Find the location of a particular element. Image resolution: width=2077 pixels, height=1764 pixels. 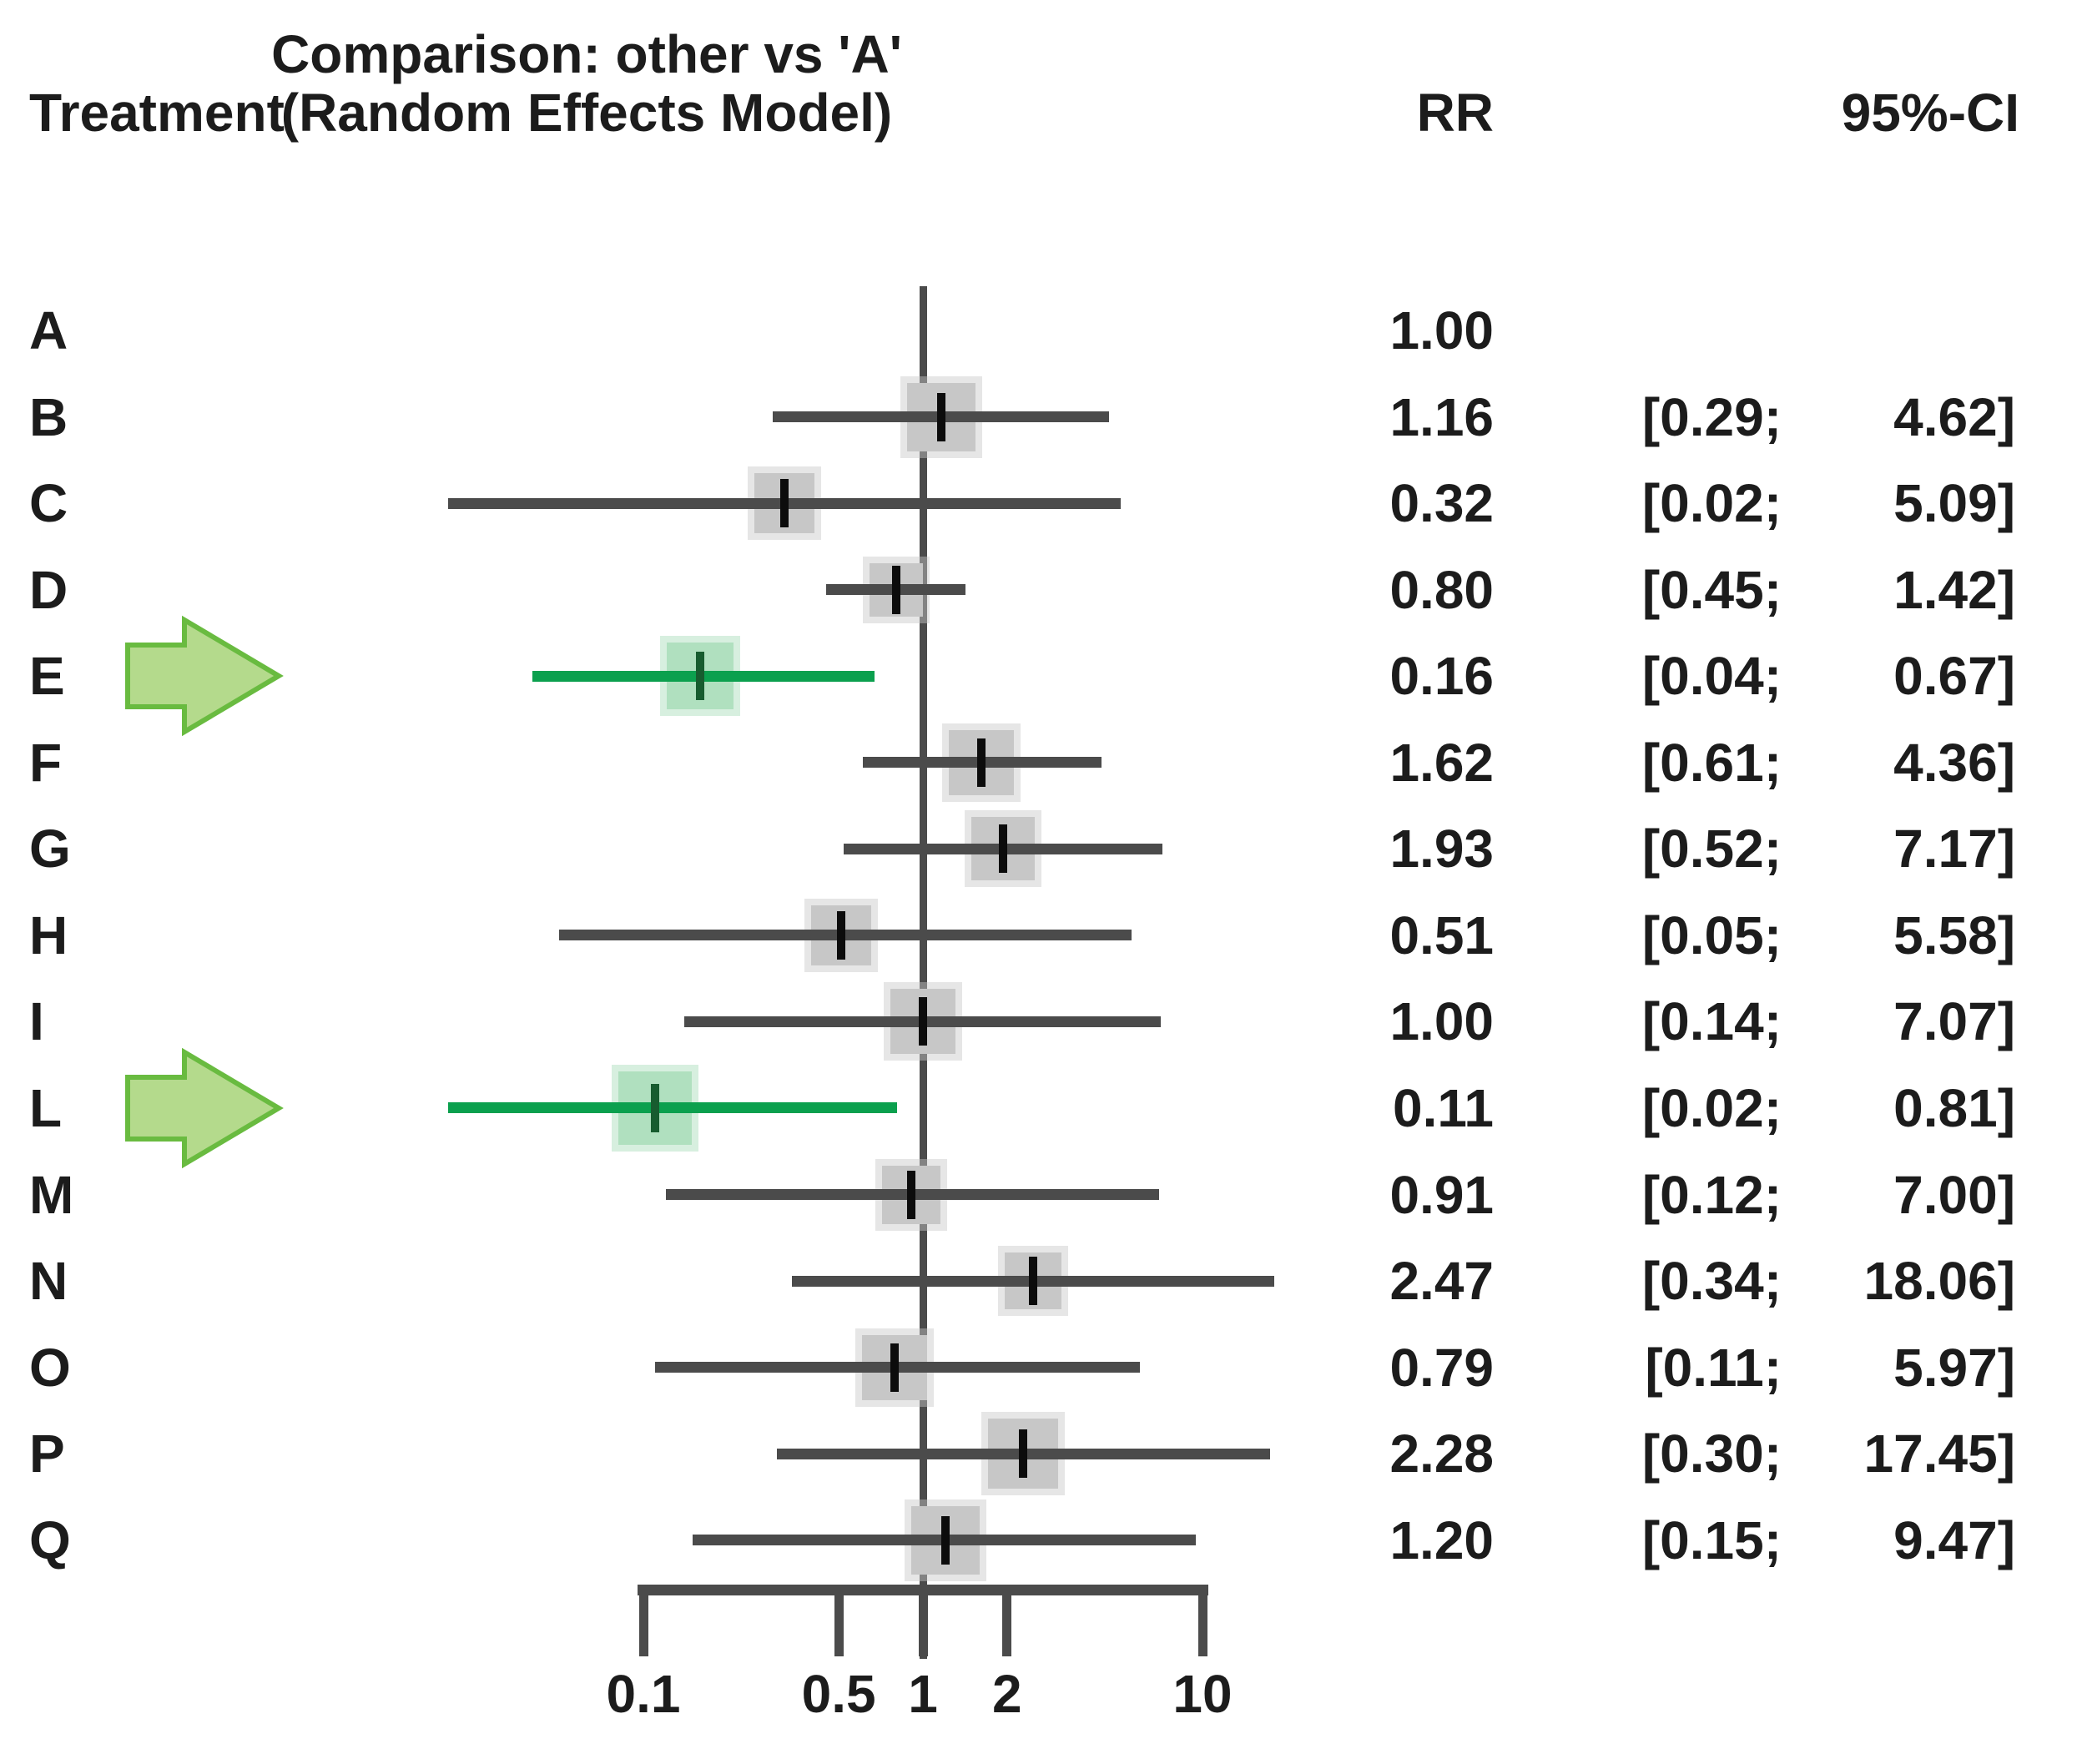

rr-value: 0.79 is located at coordinates (1442, 1367).